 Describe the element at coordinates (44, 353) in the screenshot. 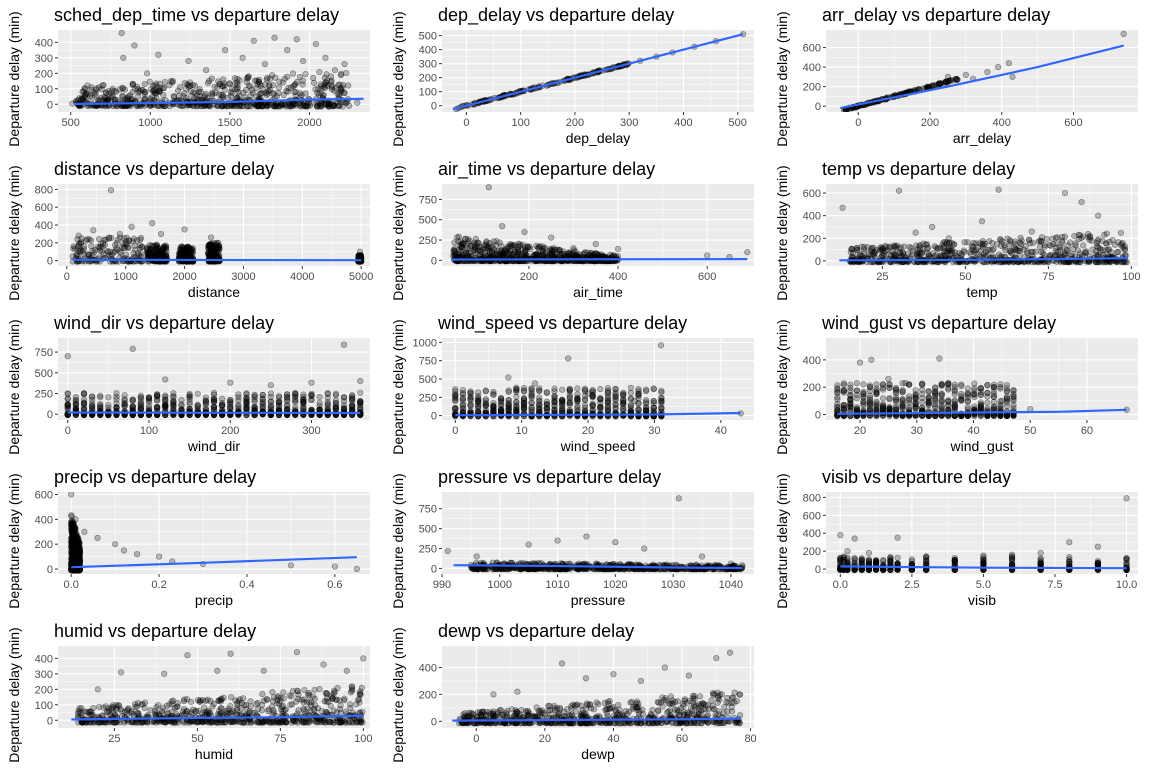

I see `y-tick-label: 750` at that location.